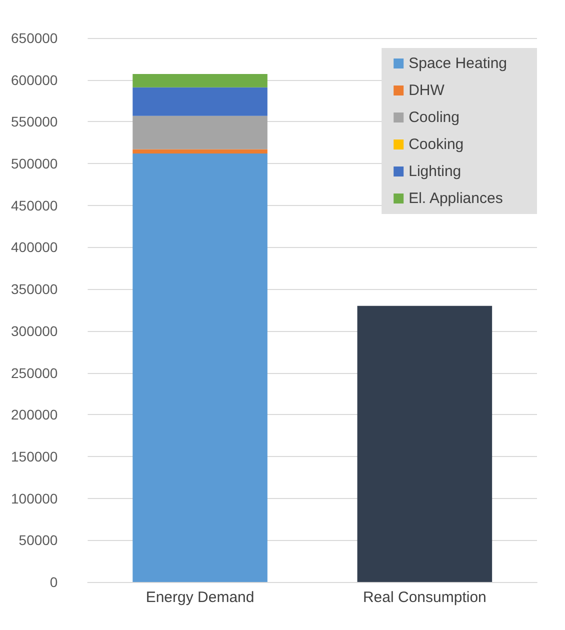 The height and width of the screenshot is (630, 565). I want to click on y-tick-label: 250000, so click(34, 372).